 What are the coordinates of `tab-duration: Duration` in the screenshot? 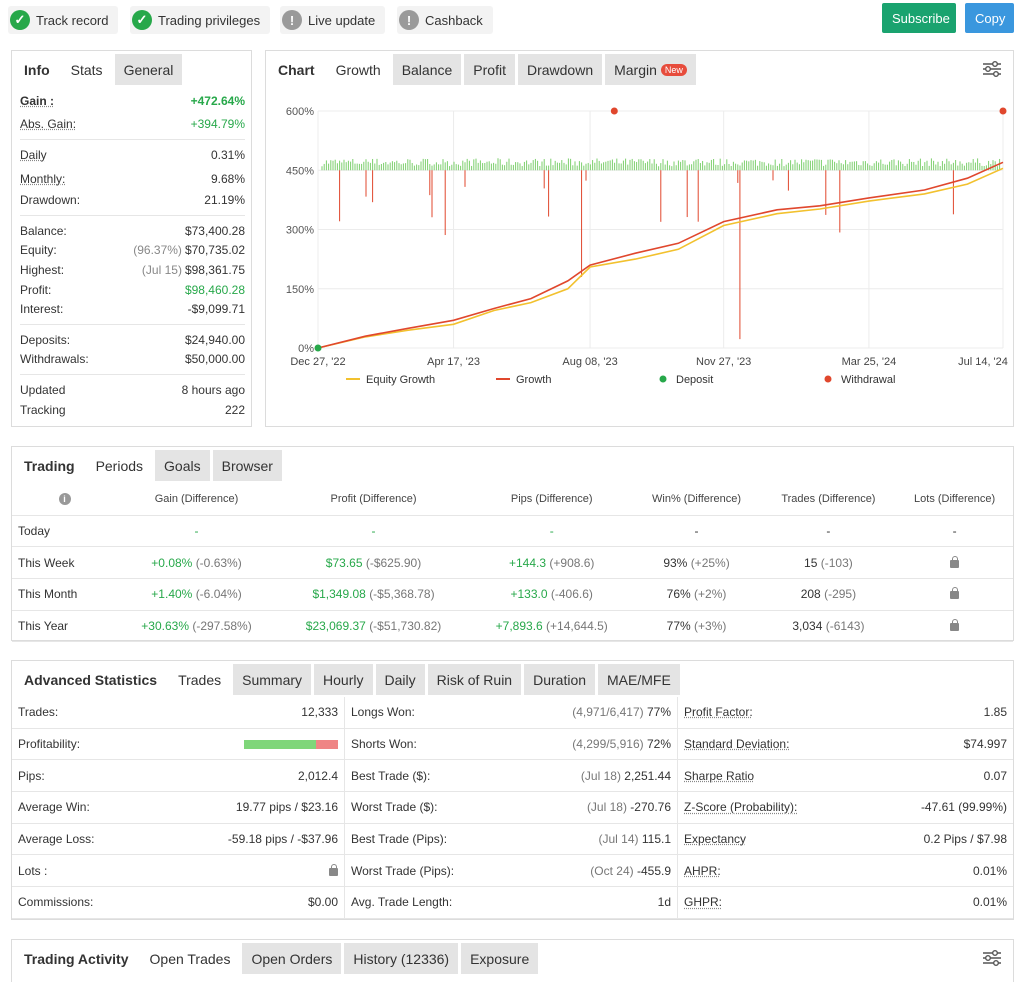 It's located at (560, 679).